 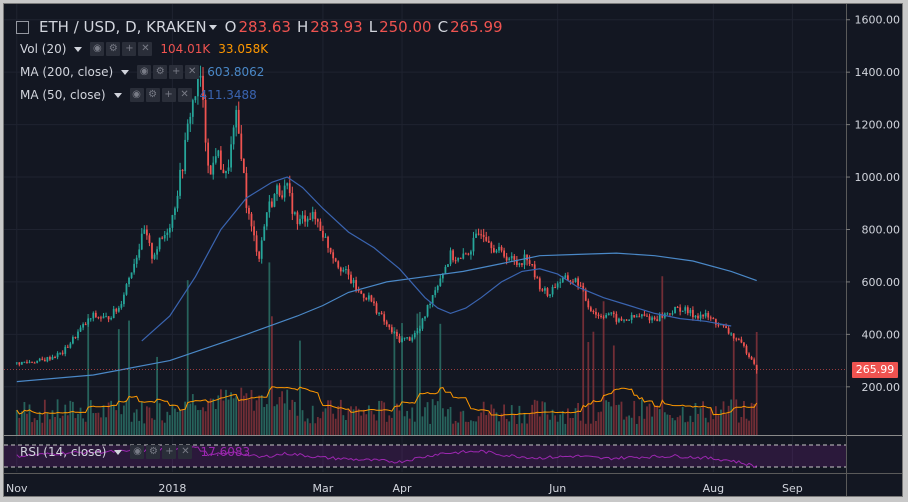 What do you see at coordinates (22, 27) in the screenshot?
I see `compare-icon` at bounding box center [22, 27].